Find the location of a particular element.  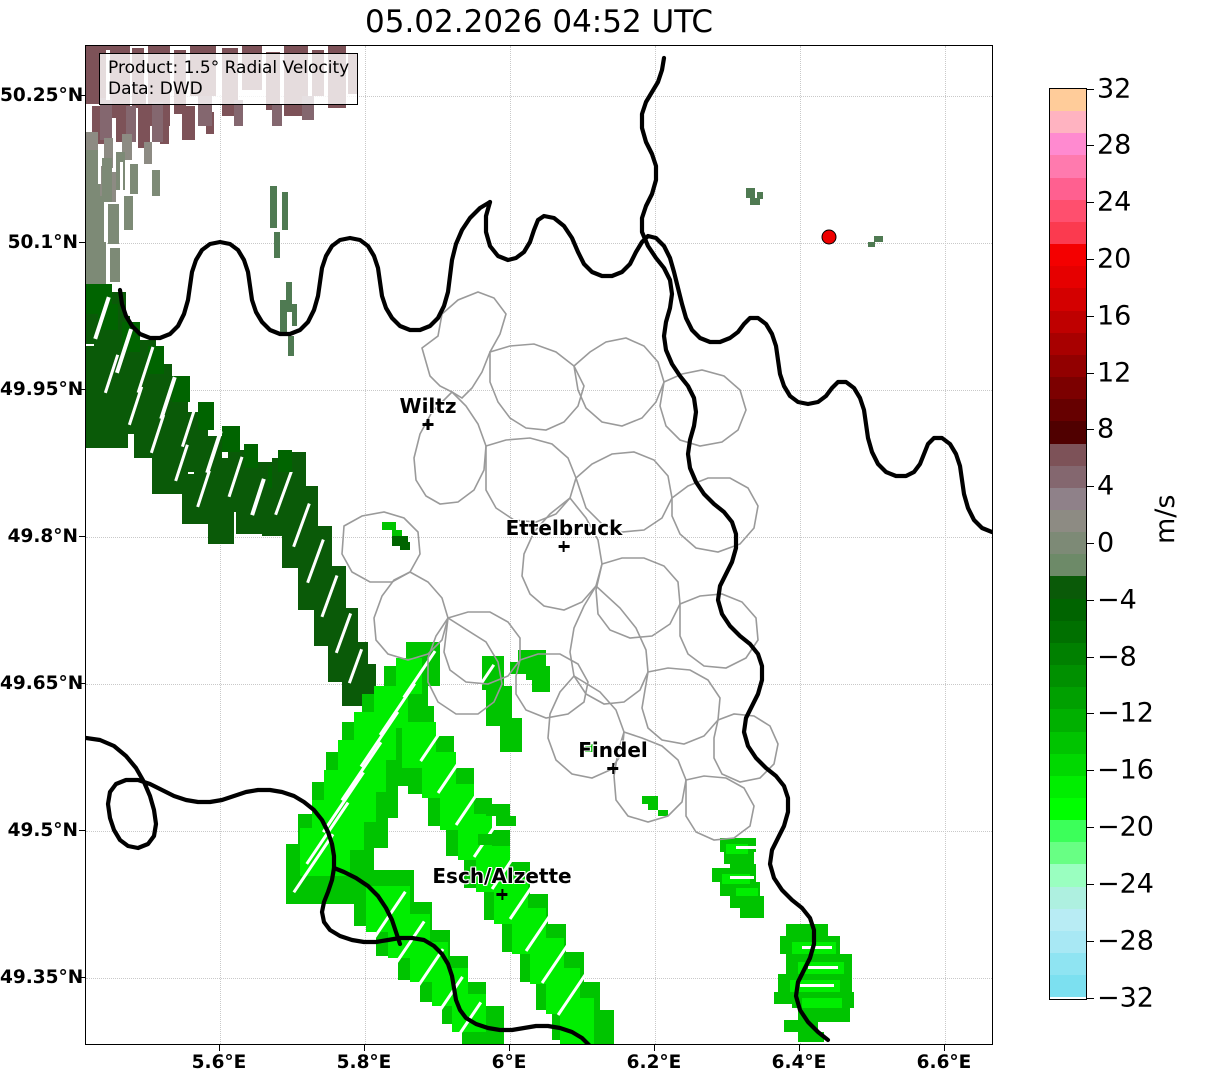

echo-group-midwest is located at coordinates (341, 578).